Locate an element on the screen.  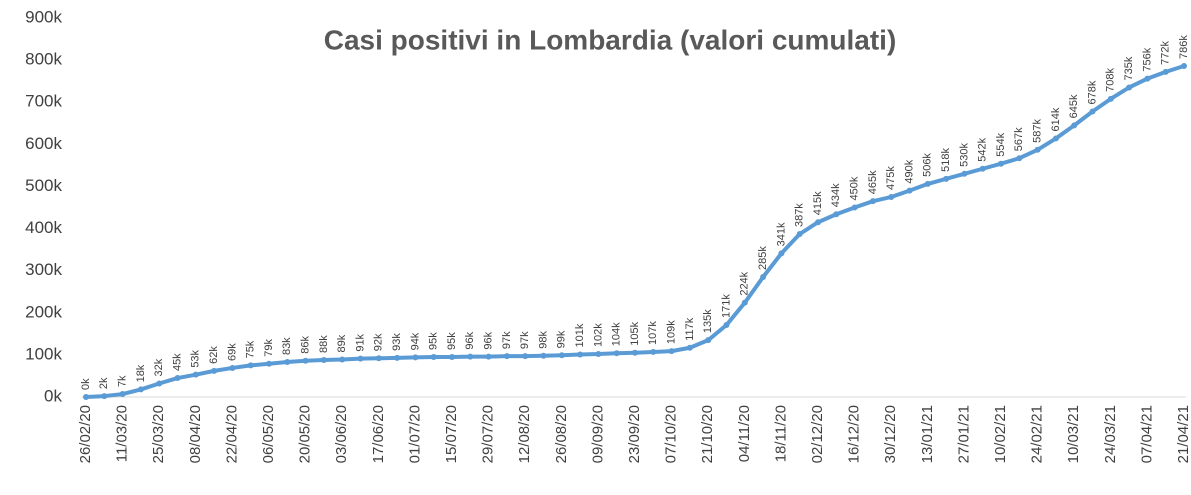
data-label: 96k is located at coordinates (470, 340).